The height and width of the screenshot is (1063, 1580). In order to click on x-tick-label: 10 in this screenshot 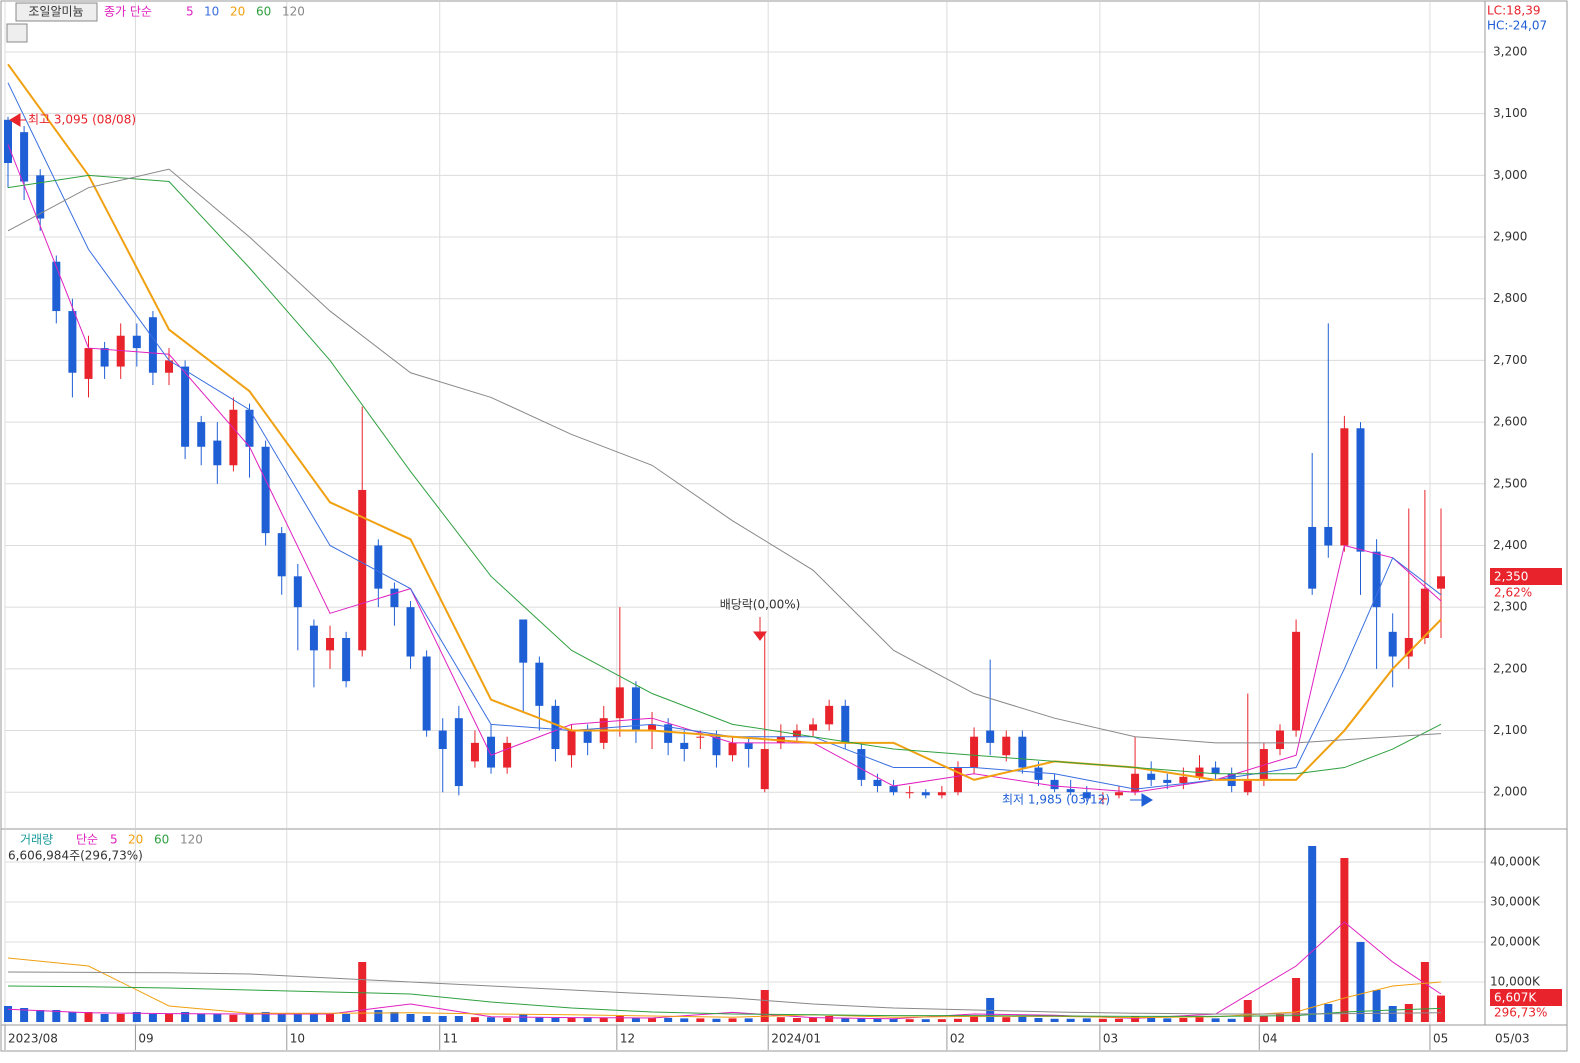, I will do `click(297, 1039)`.